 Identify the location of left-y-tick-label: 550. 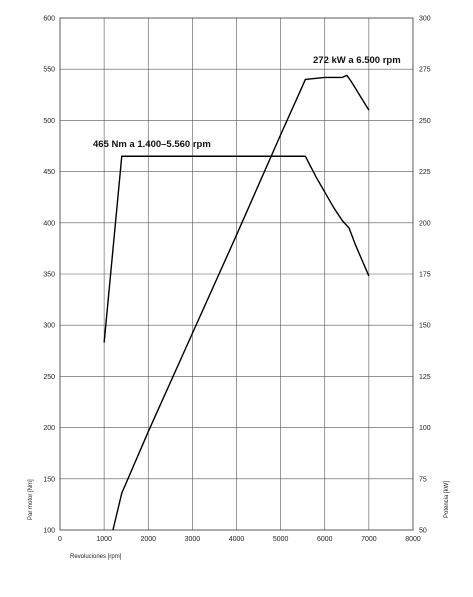
(49, 70).